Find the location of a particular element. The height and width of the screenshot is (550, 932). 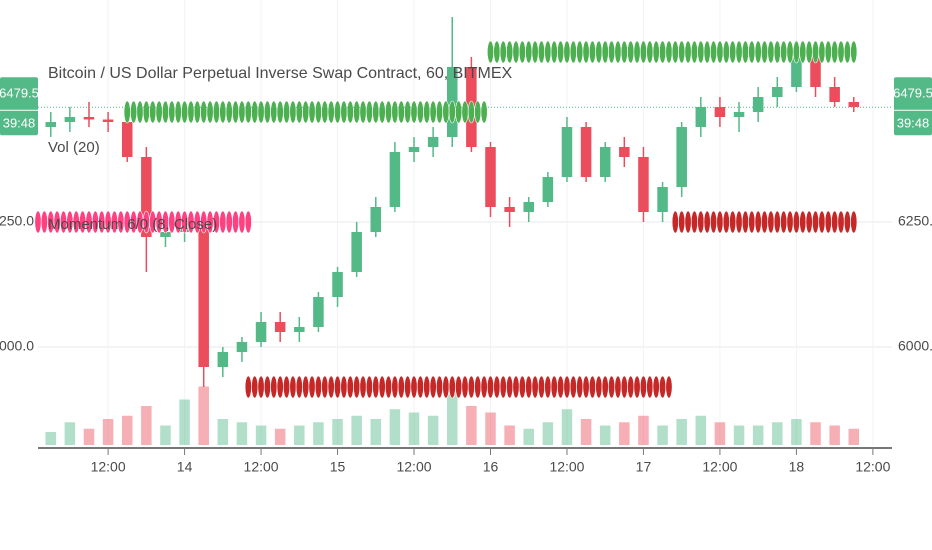

y-tick-label: 6250.0 is located at coordinates (17, 221).